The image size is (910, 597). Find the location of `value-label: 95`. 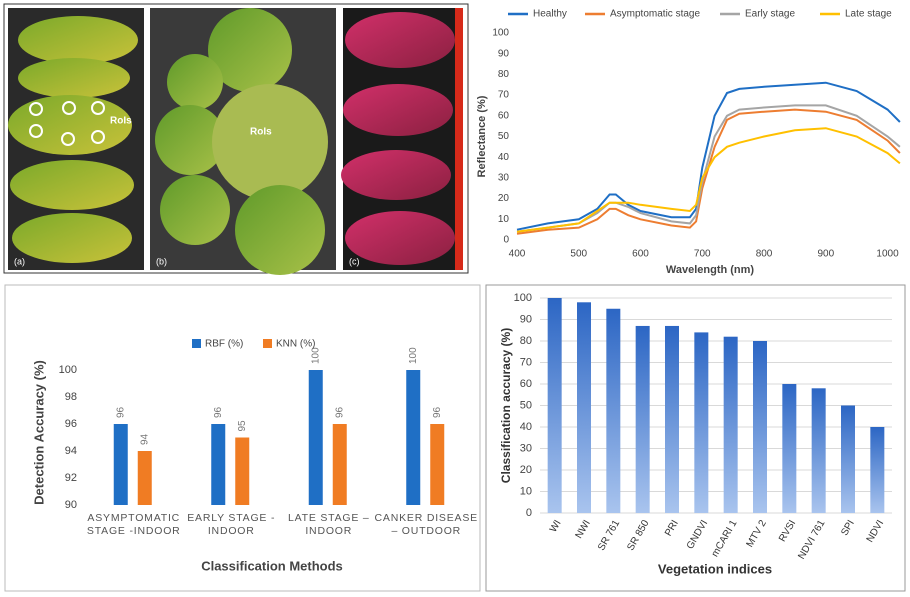

value-label: 95 is located at coordinates (242, 426).